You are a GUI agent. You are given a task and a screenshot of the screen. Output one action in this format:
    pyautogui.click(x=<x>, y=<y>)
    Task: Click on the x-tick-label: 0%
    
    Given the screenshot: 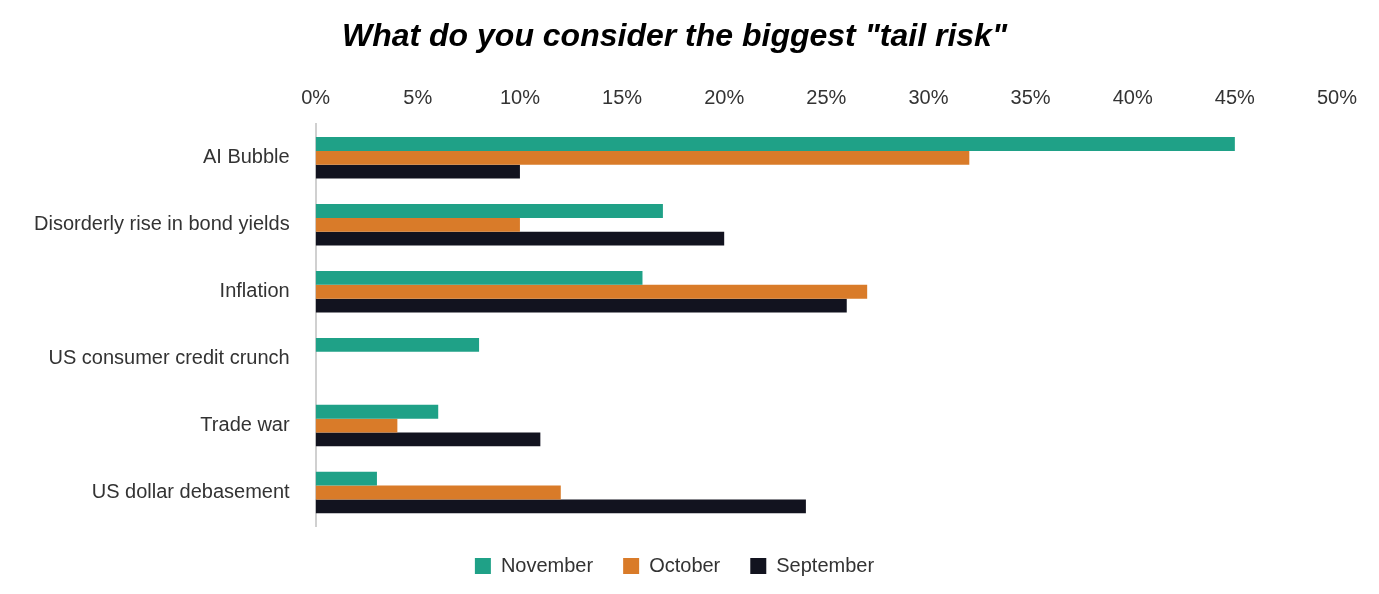 What is the action you would take?
    pyautogui.click(x=316, y=96)
    